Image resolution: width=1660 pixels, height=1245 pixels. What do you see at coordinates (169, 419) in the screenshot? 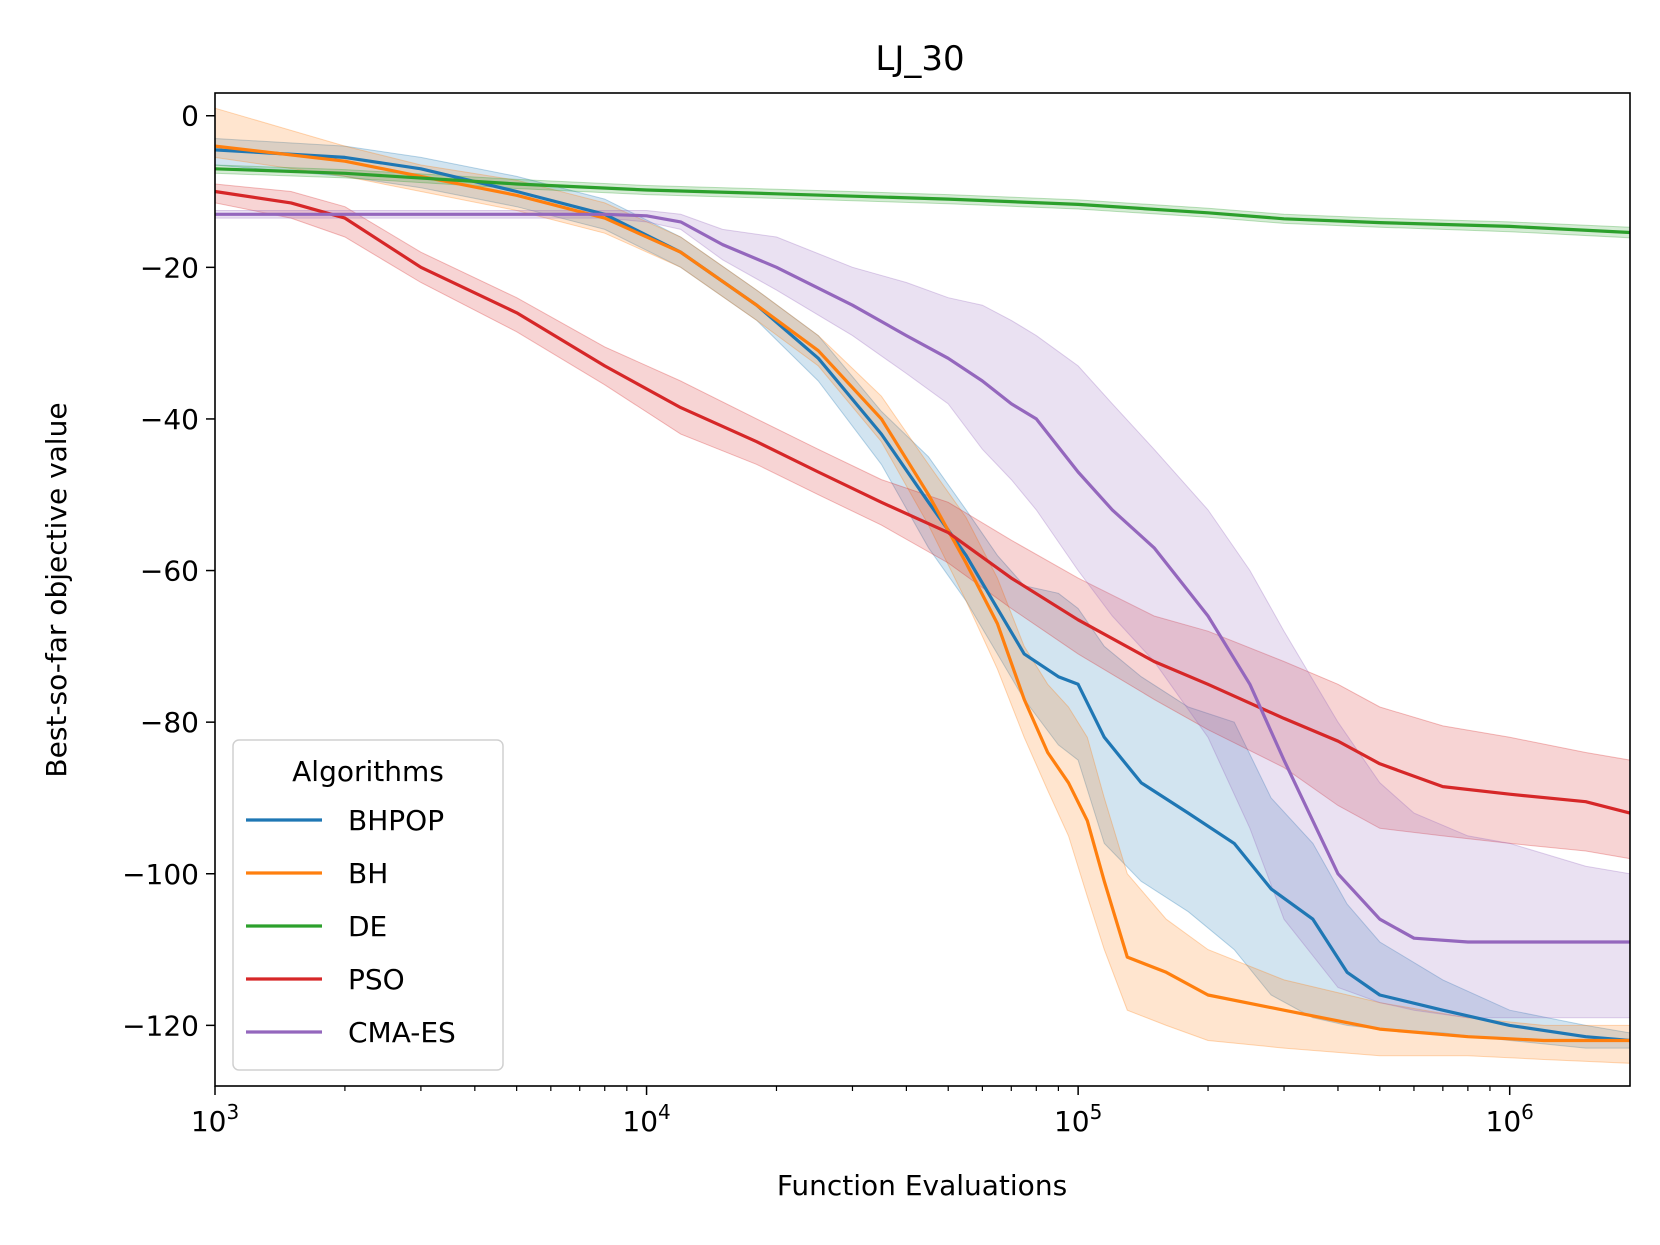
I see `y-tick-label: −40` at bounding box center [169, 419].